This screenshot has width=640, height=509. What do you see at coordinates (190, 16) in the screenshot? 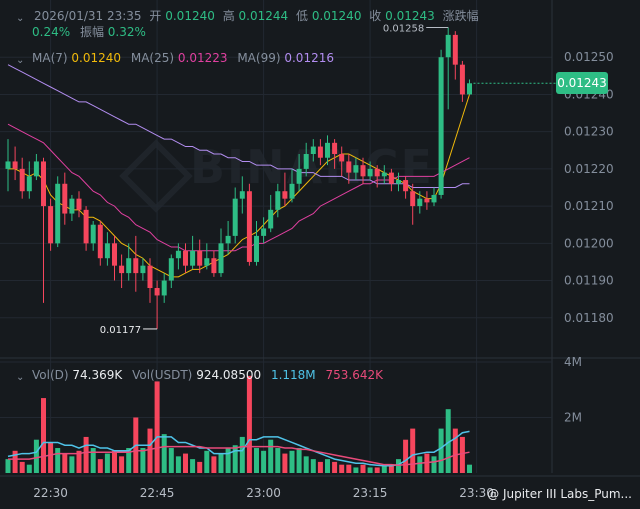
I see `open-value: 0.01240` at bounding box center [190, 16].